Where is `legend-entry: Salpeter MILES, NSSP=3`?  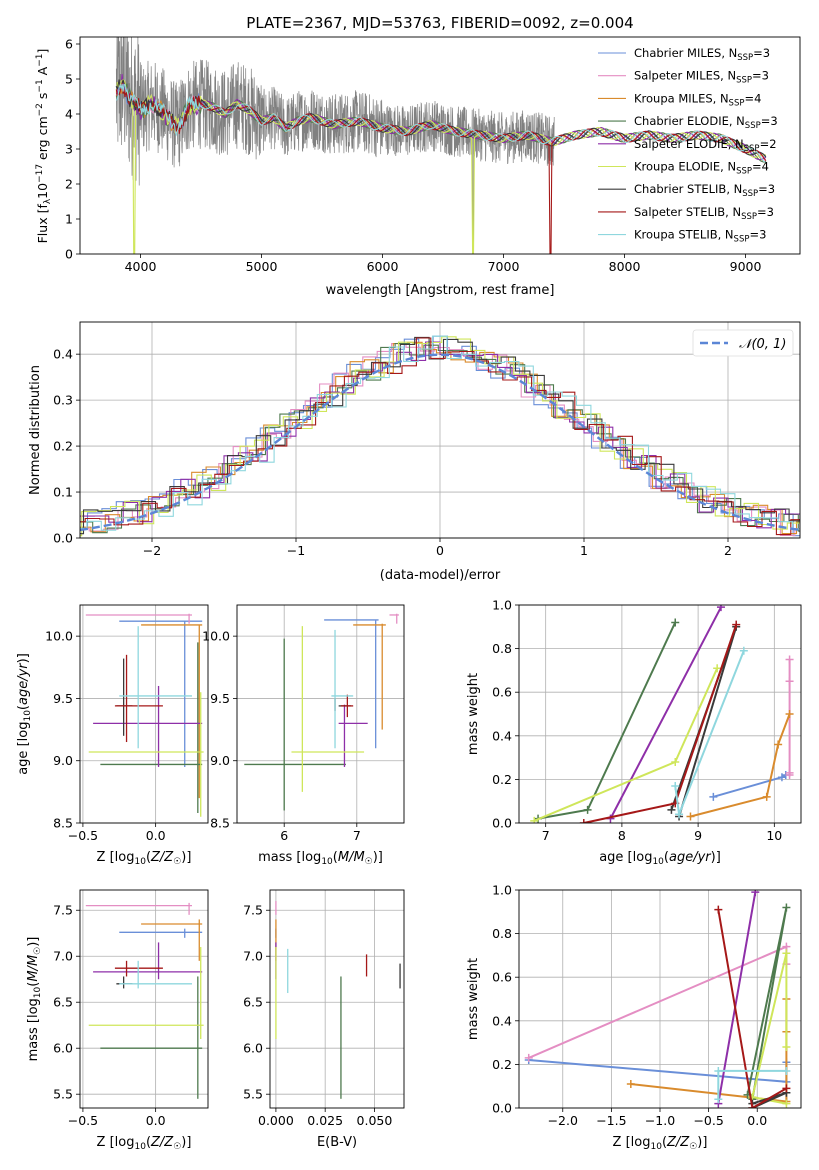 legend-entry: Salpeter MILES, NSSP=3 is located at coordinates (701, 77).